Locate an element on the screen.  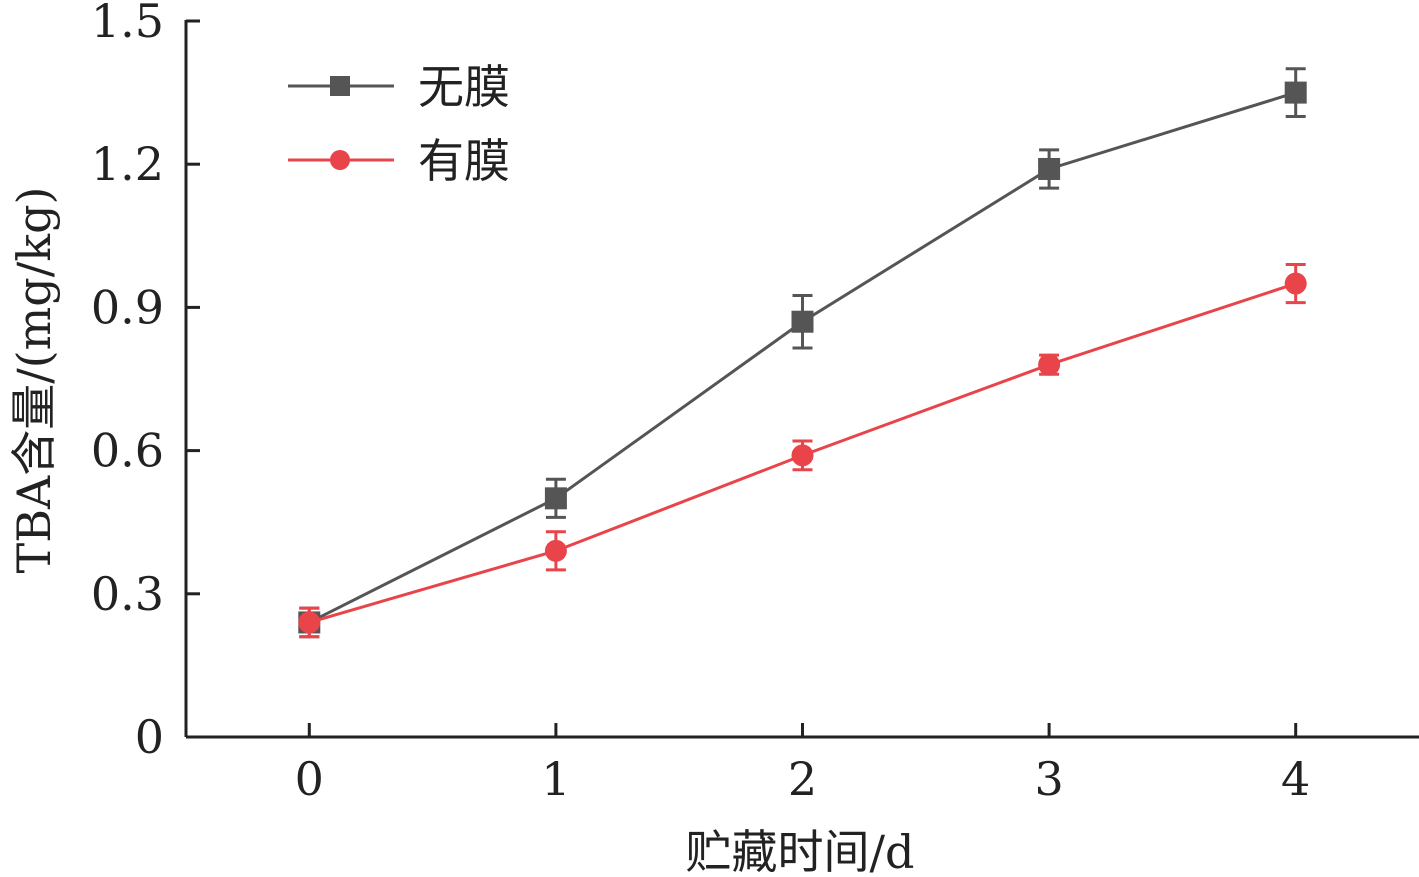
x-tick-label: 1 is located at coordinates (555, 779).